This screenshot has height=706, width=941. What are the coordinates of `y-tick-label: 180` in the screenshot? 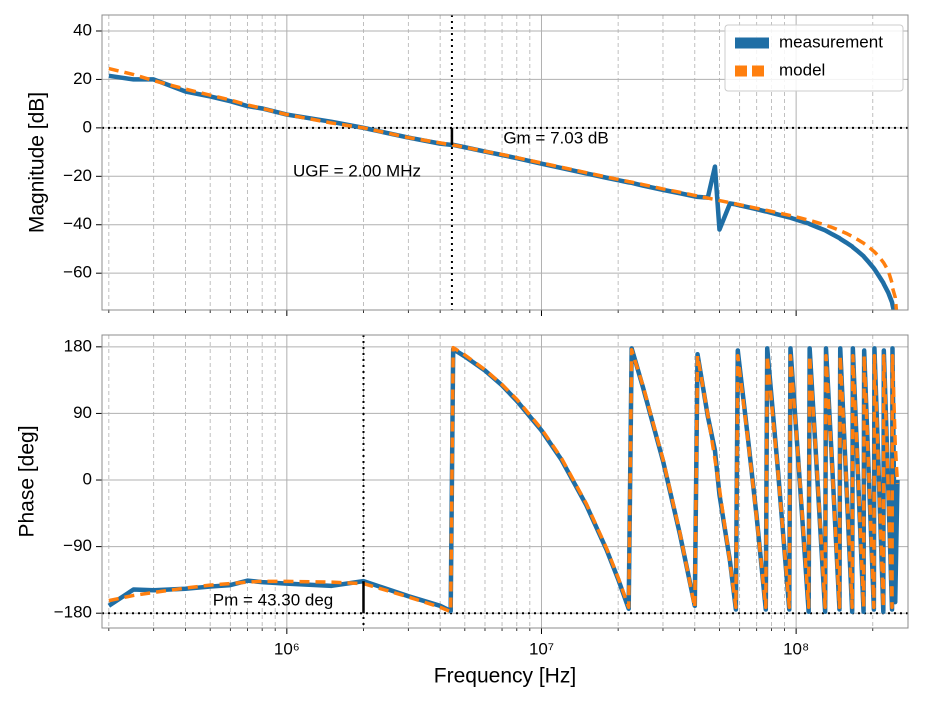 It's located at (78, 345).